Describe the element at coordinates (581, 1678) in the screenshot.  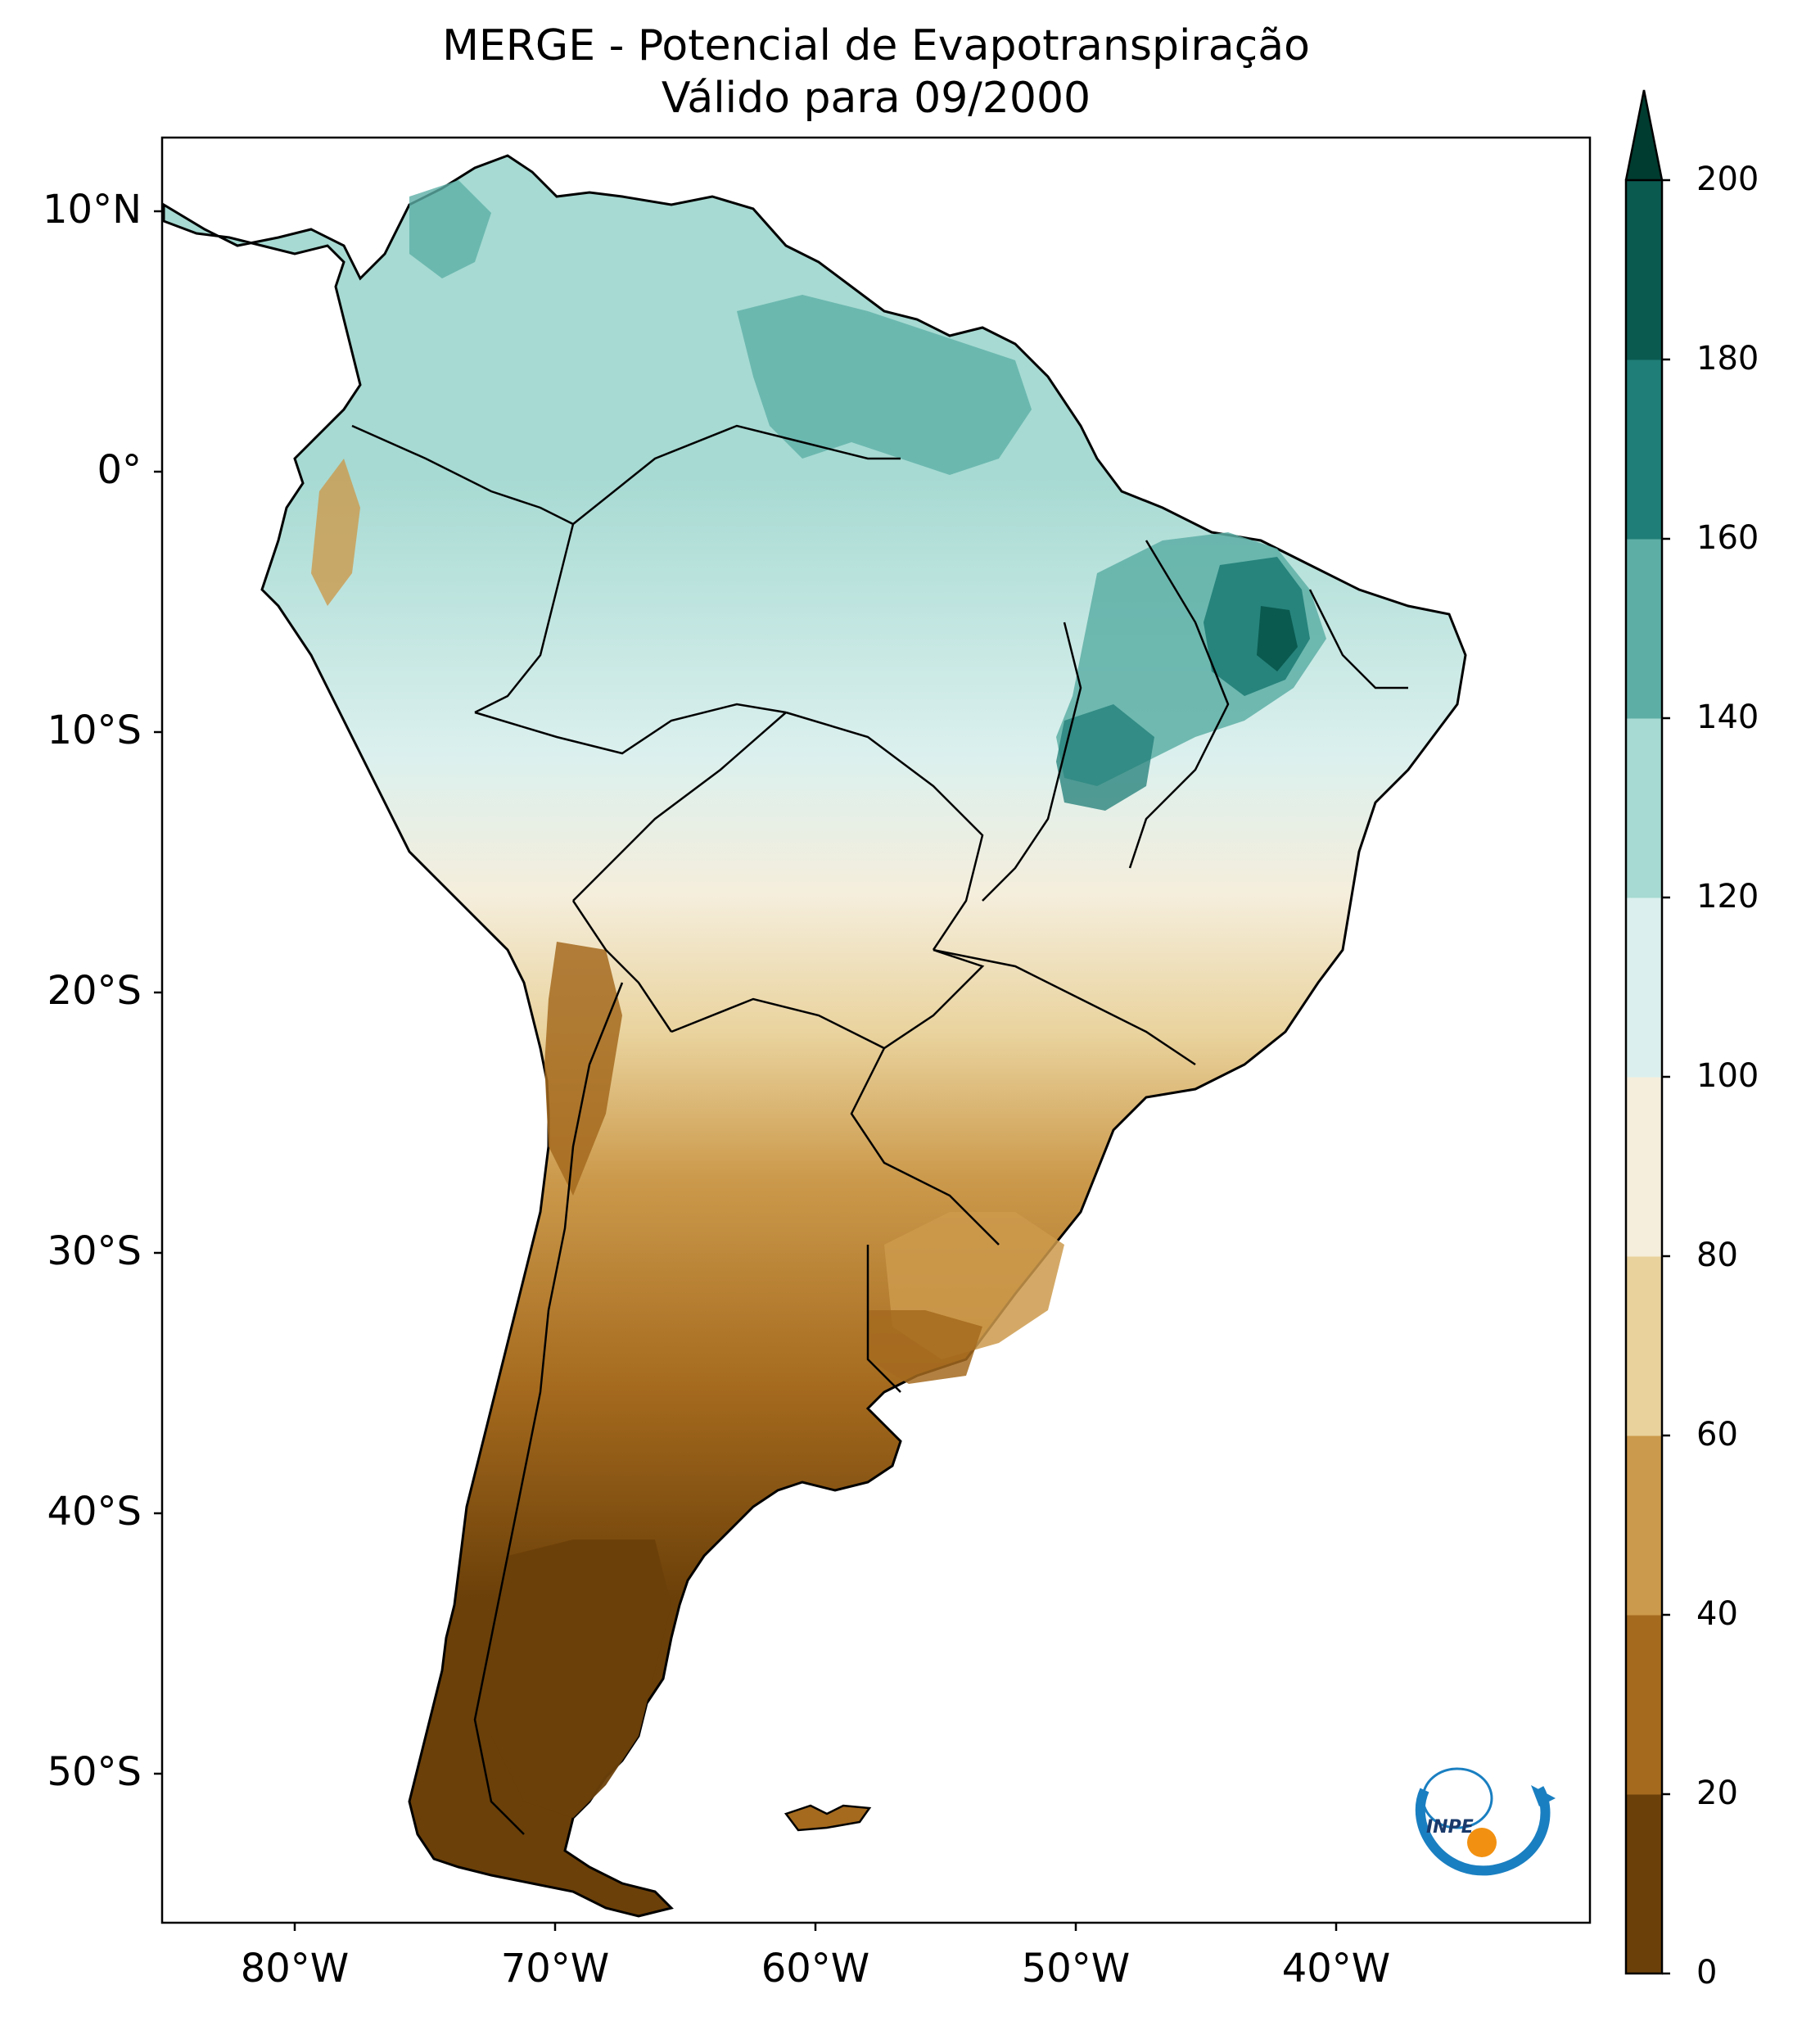
I see `patagonia-core` at that location.